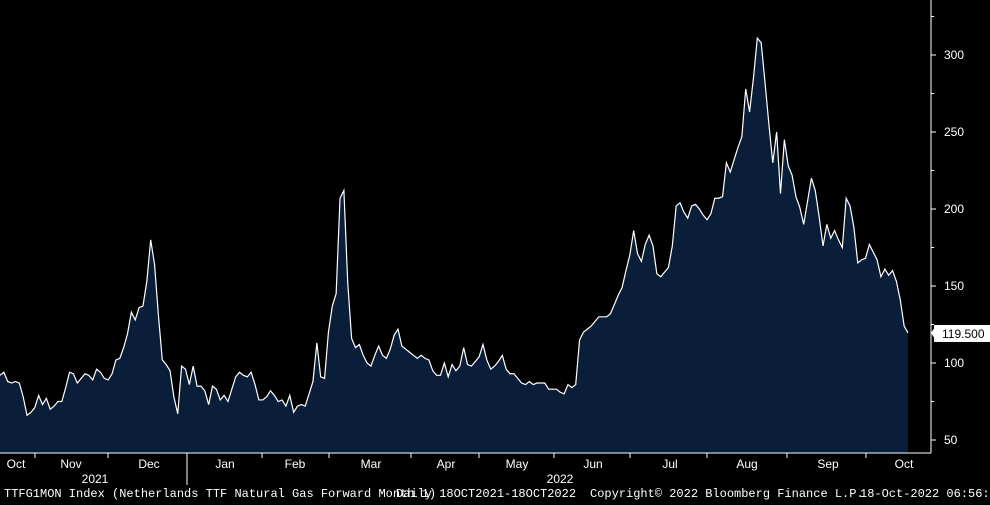 The image size is (990, 505). What do you see at coordinates (947, 226) in the screenshot?
I see `y-axis: 50 100 150 200 250 300` at bounding box center [947, 226].